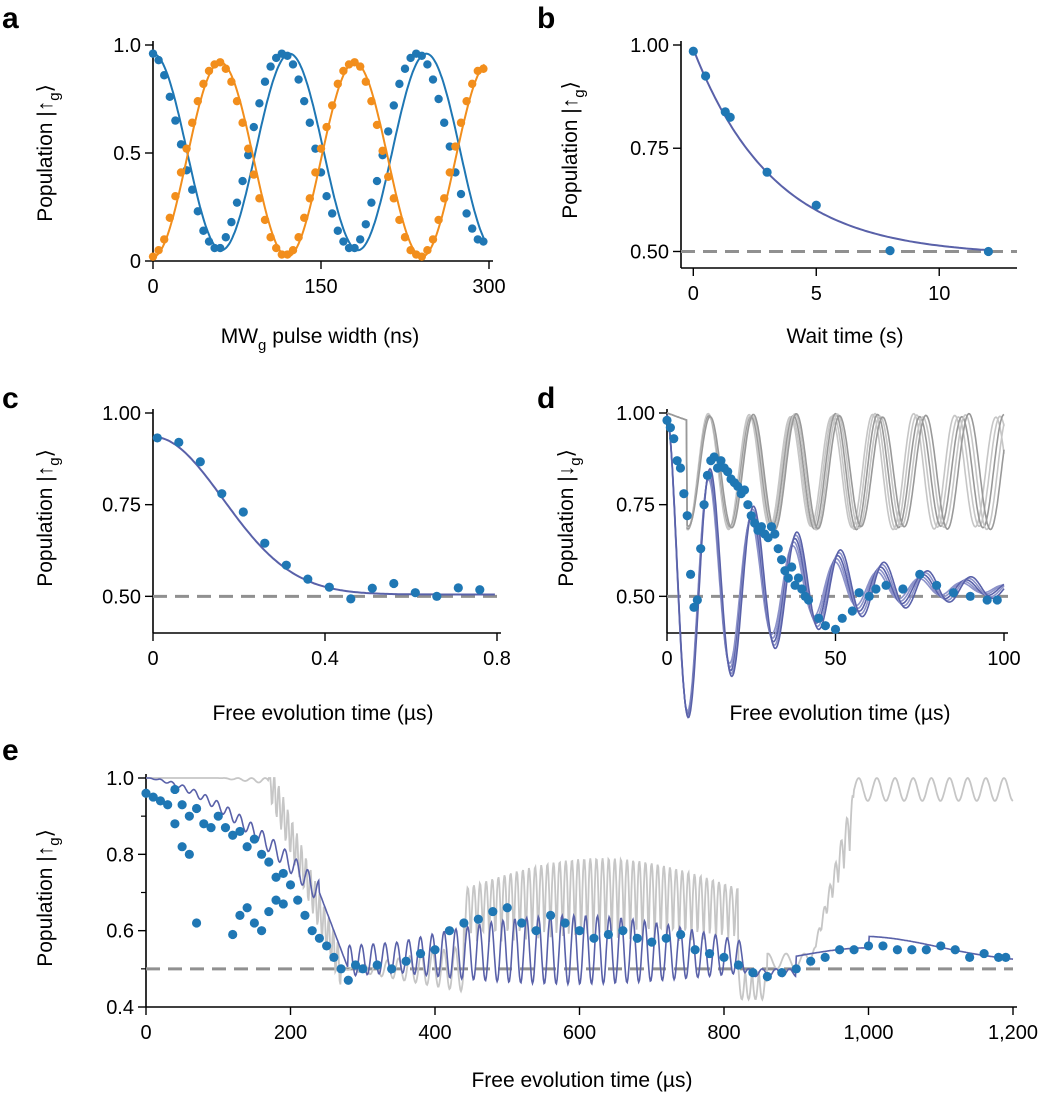 Image resolution: width=1040 pixels, height=1096 pixels. Describe the element at coordinates (145, 1033) in the screenshot. I see `x-tick-label-e: 0` at that location.